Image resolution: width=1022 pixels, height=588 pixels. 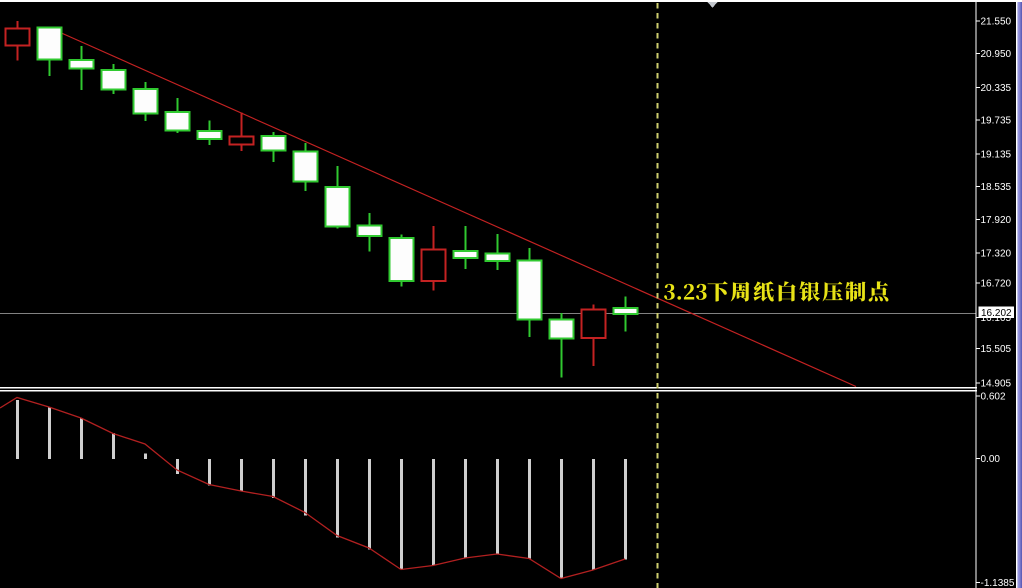 I want to click on svg-text: 14.905, so click(x=996, y=384).